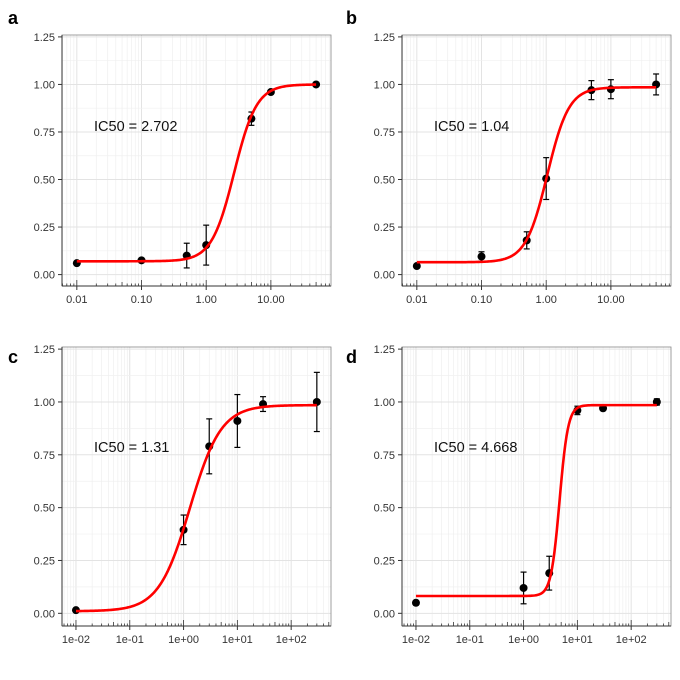 The height and width of the screenshot is (680, 680). What do you see at coordinates (135, 127) in the screenshot?
I see `ic50-annotation: IC50 = 2.702` at bounding box center [135, 127].